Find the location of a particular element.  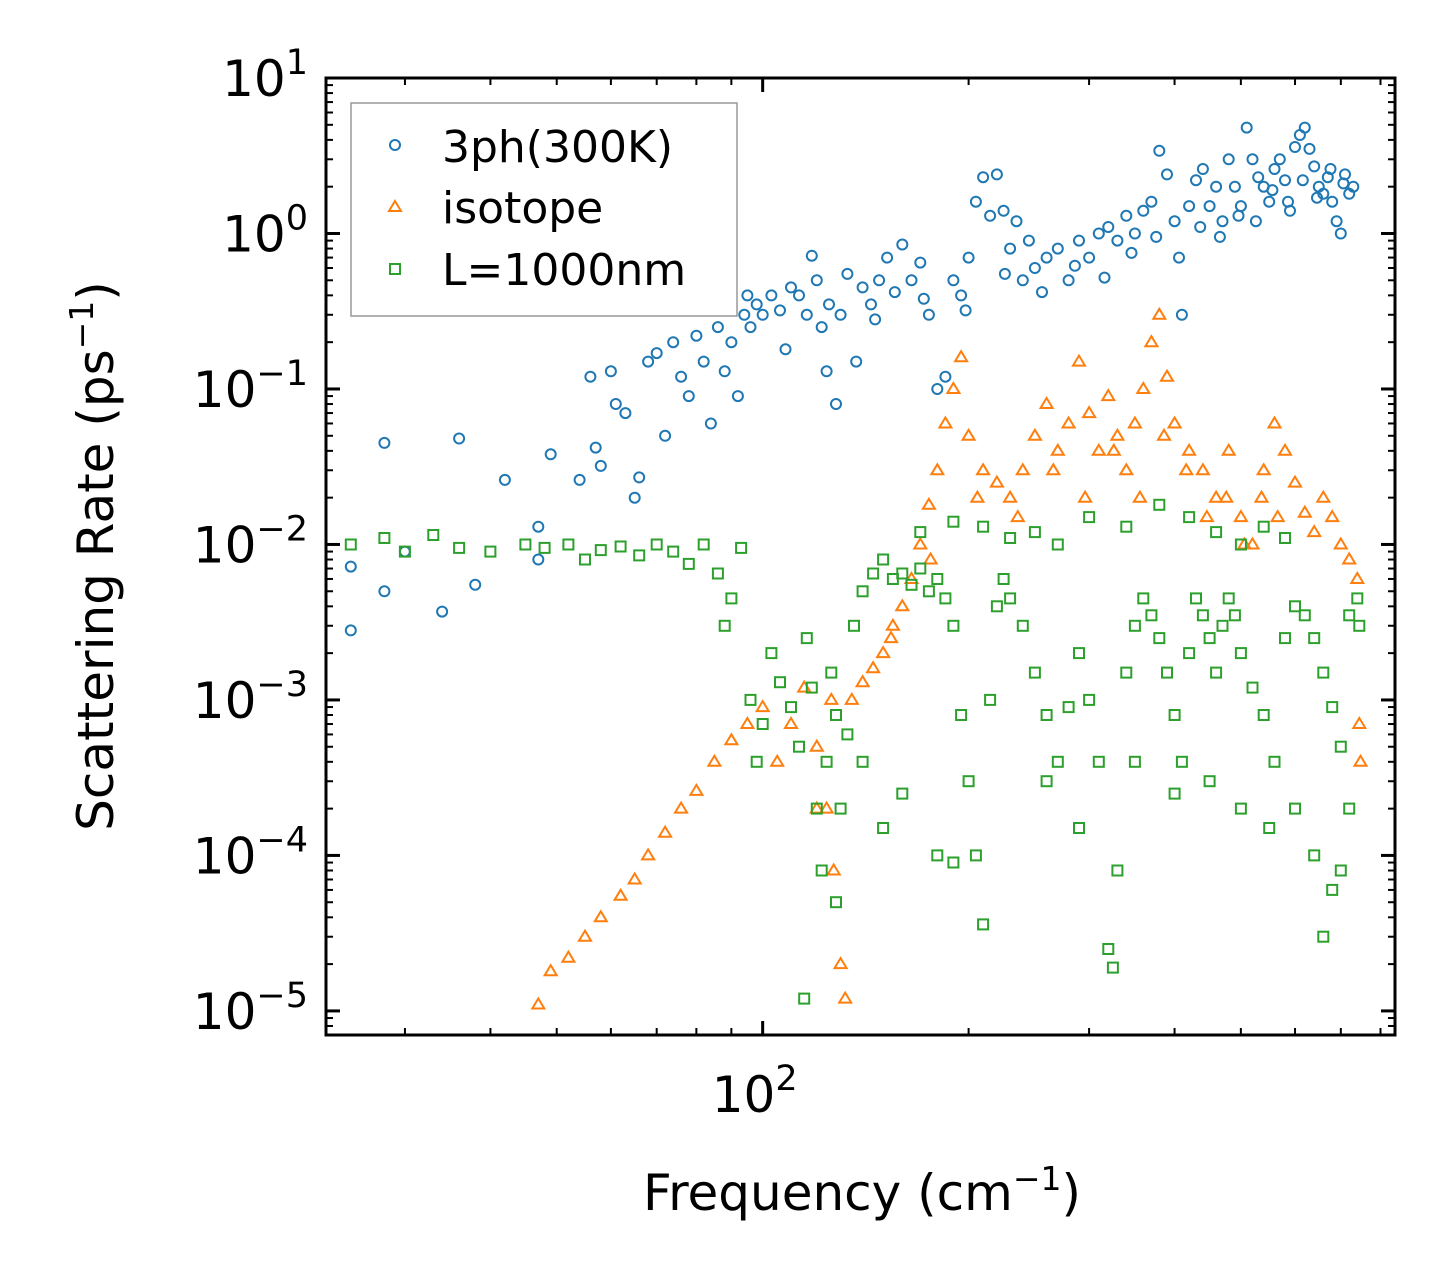

legend-marker-triangle is located at coordinates (395, 205).